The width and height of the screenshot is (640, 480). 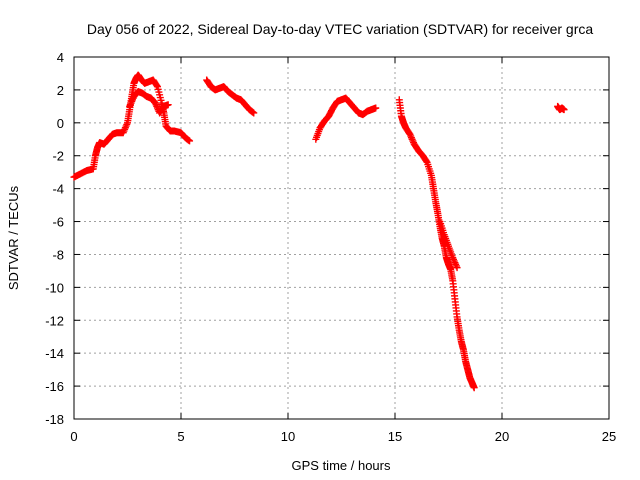 I want to click on y-tick-label: -10, so click(x=54, y=287).